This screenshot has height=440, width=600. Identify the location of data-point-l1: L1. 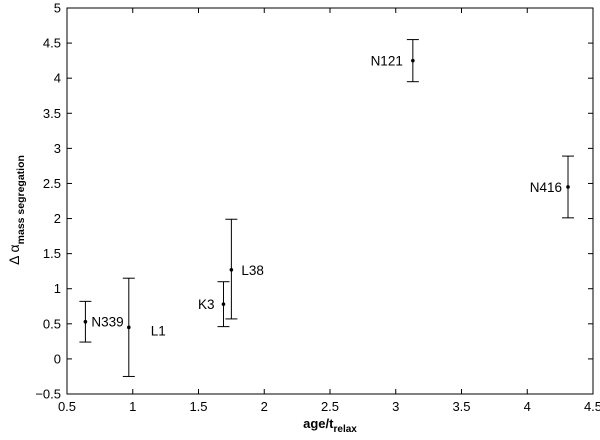
(144, 327).